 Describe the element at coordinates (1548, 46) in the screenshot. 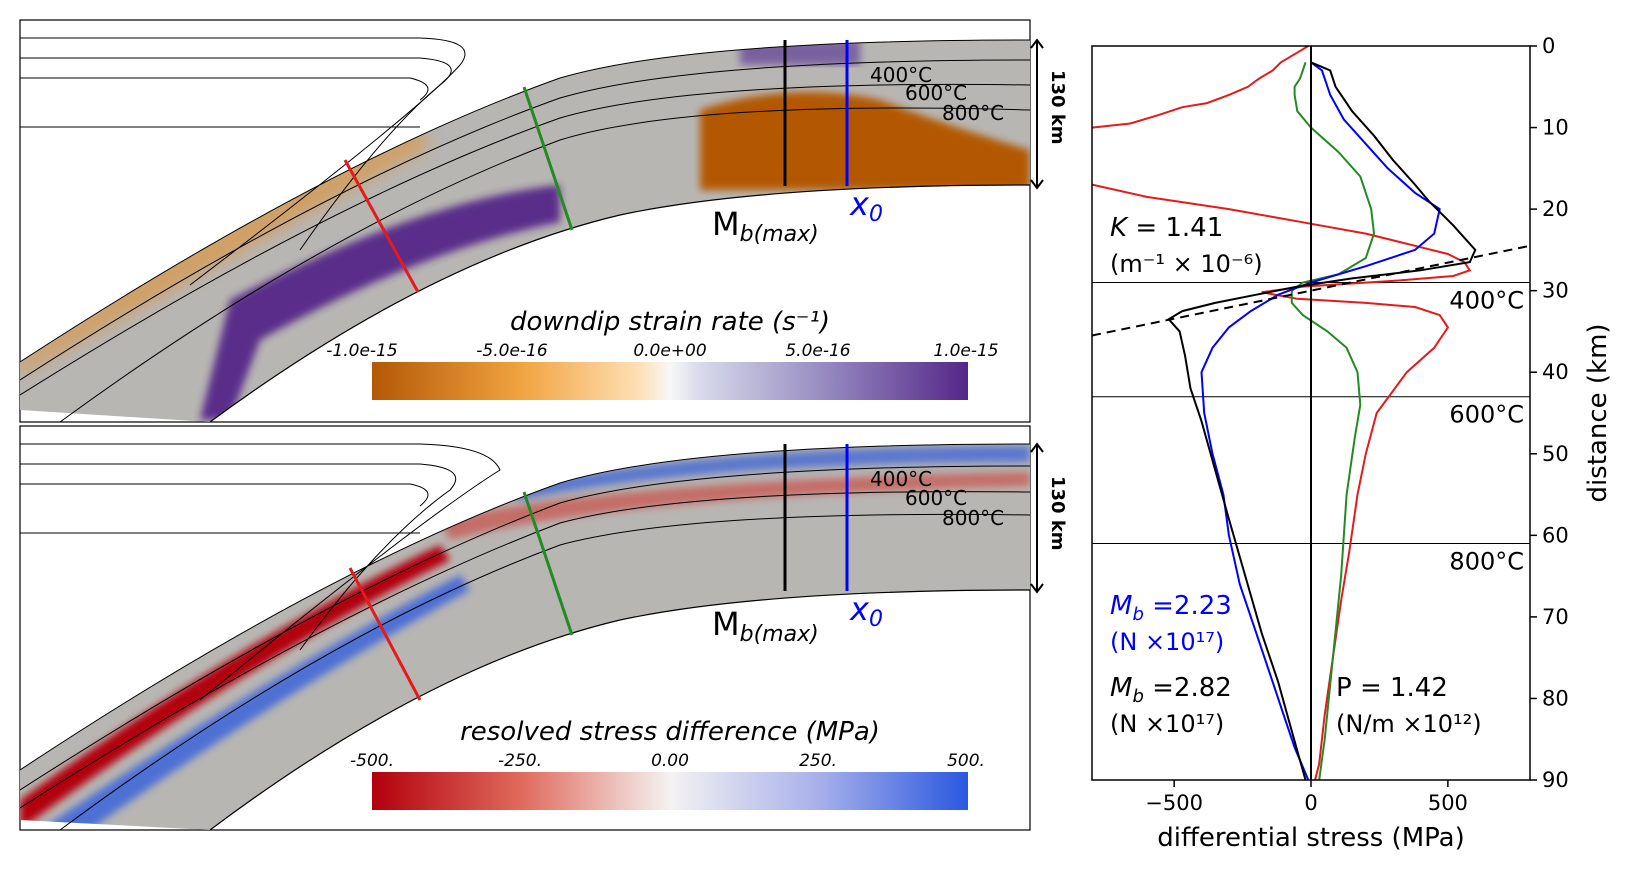

I see `y-tick-label-0: 0` at that location.